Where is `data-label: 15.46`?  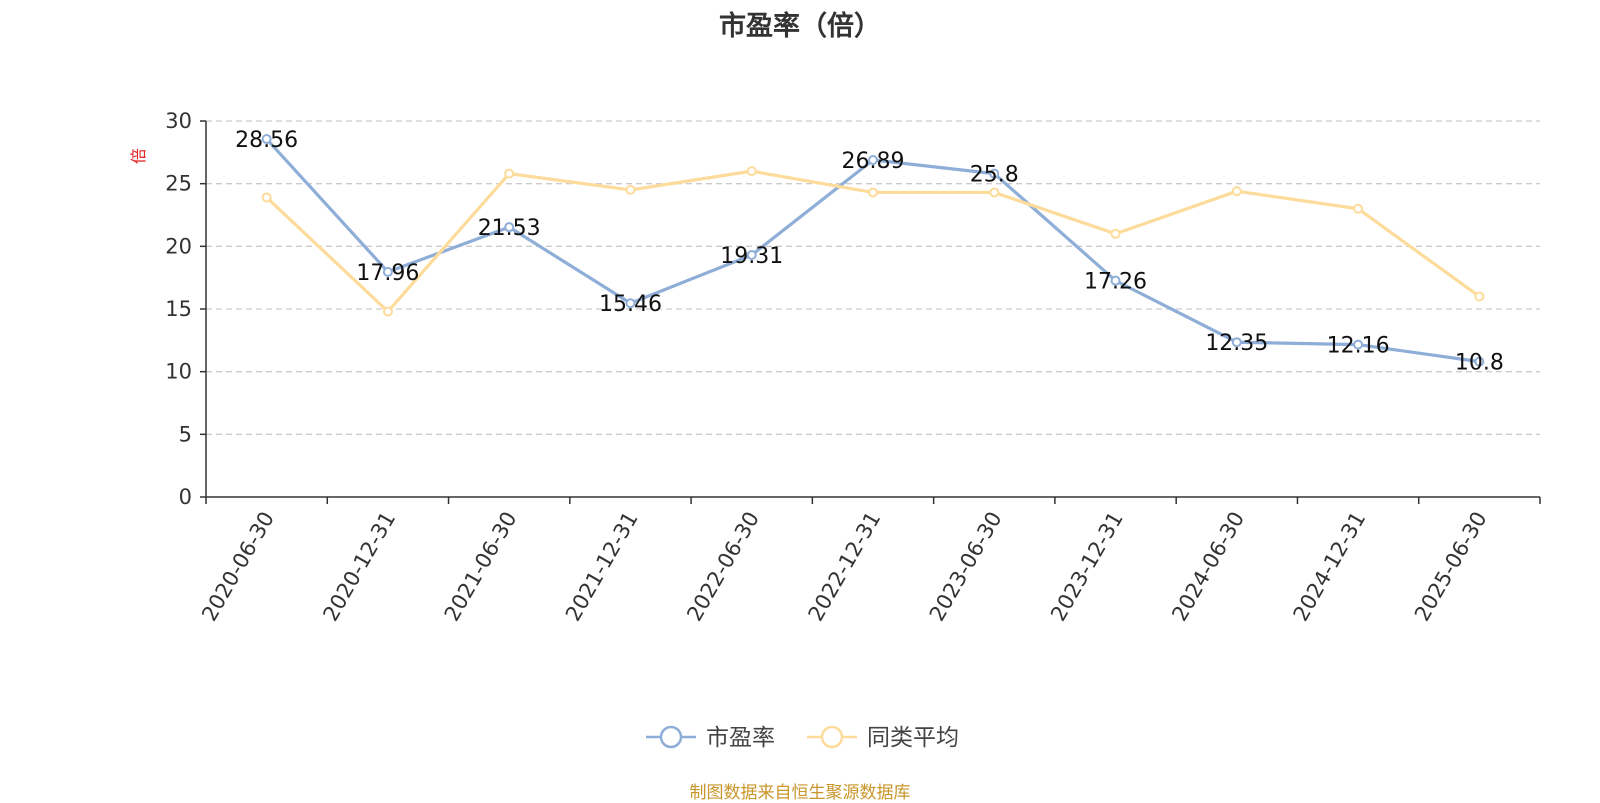
data-label: 15.46 is located at coordinates (630, 304).